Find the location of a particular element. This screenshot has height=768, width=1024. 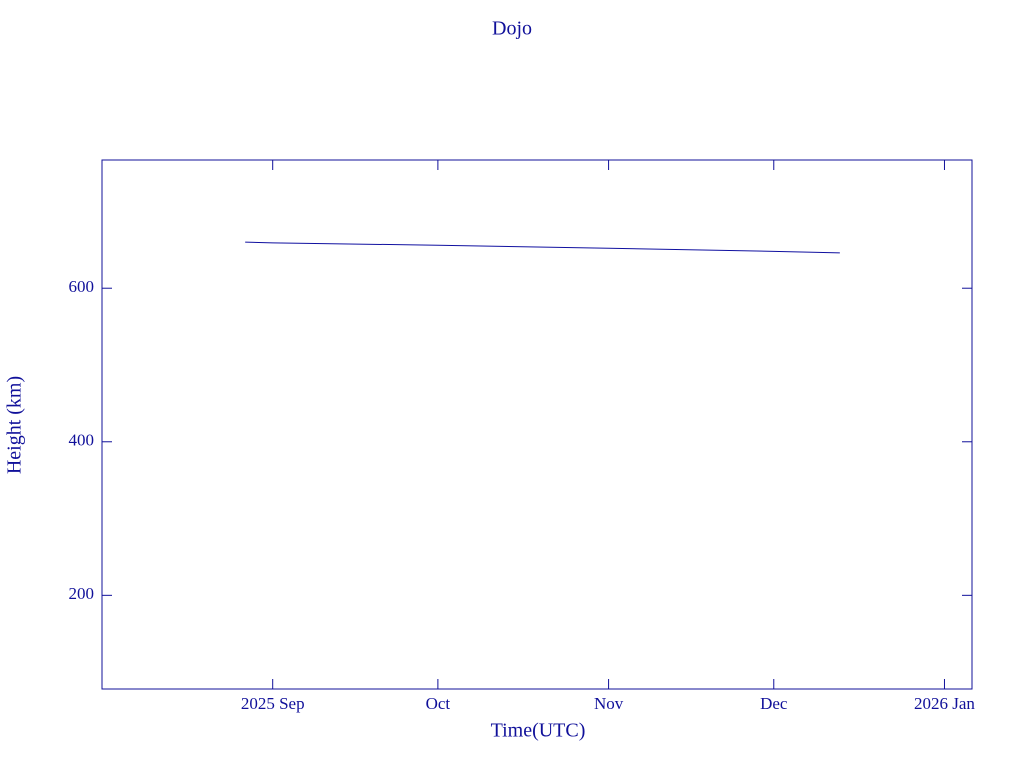

x-tick-label: Dec is located at coordinates (774, 703).